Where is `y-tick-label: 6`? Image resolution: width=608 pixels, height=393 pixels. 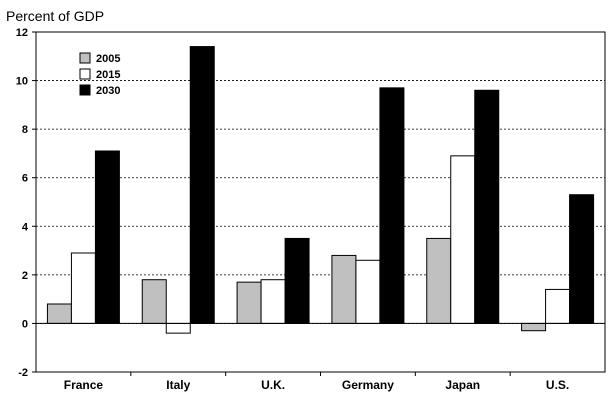 y-tick-label: 6 is located at coordinates (25, 179).